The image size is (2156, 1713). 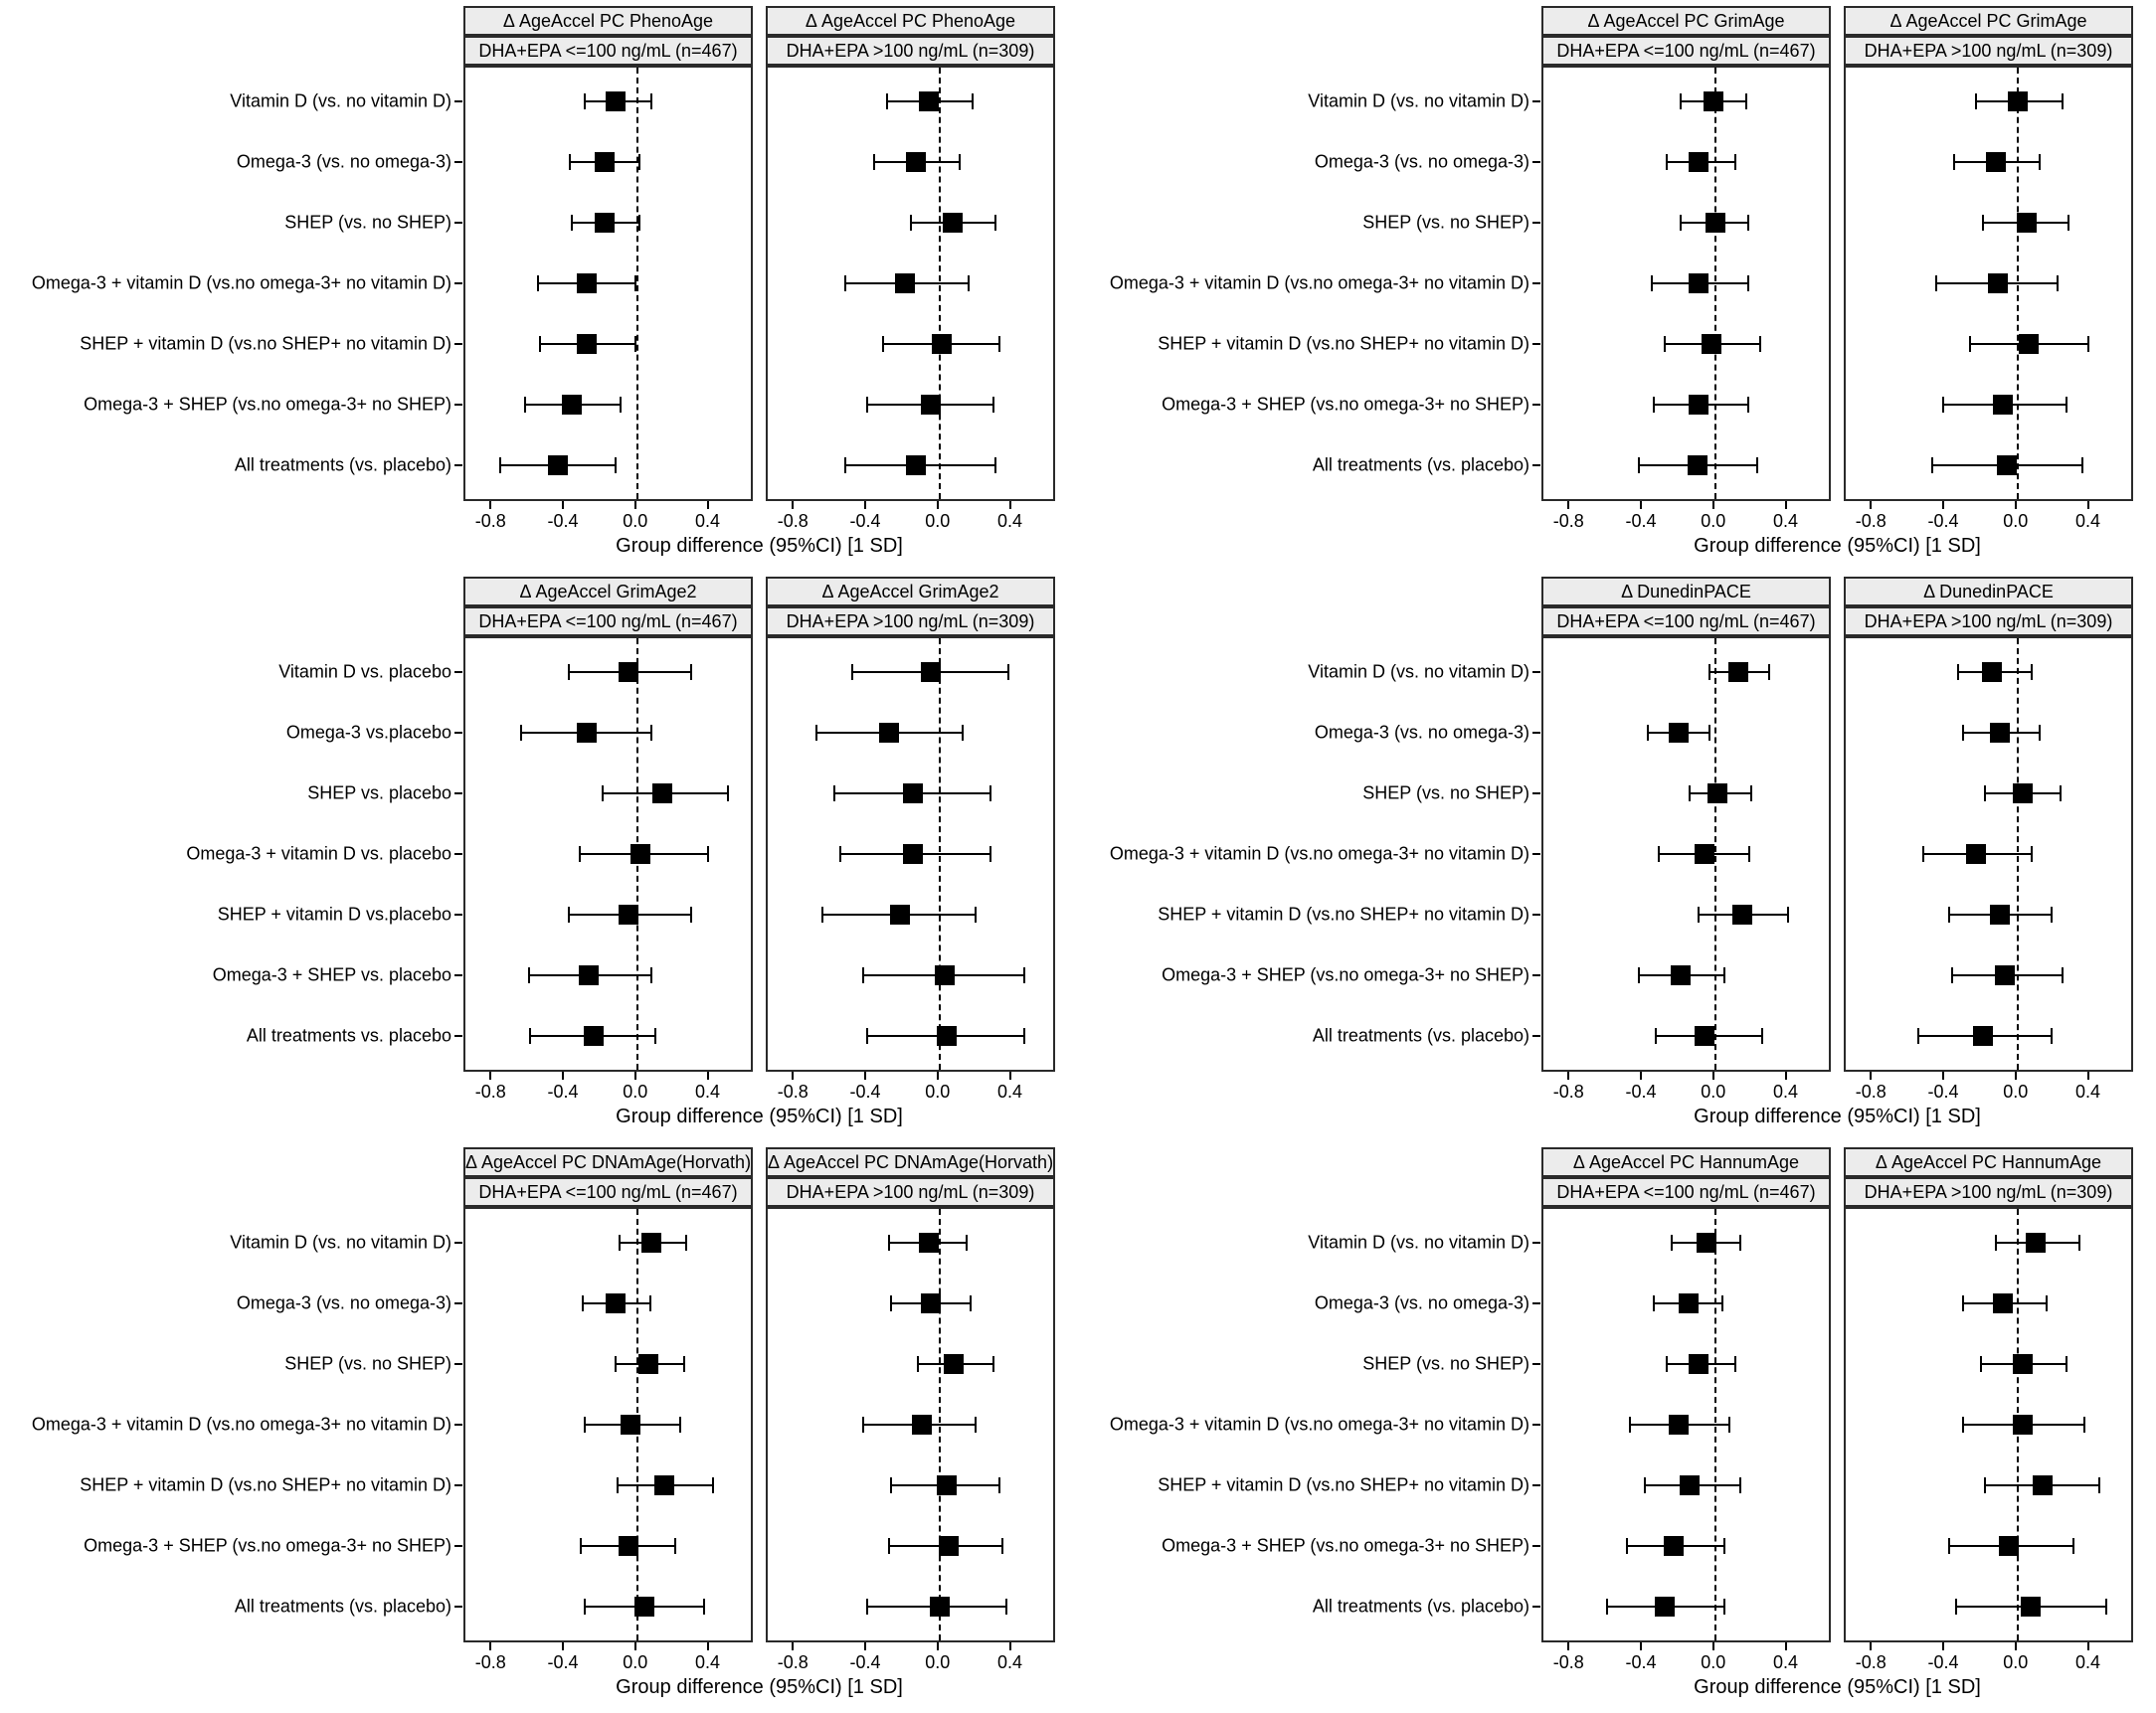 What do you see at coordinates (1686, 1192) in the screenshot?
I see `facet-subtitle-strip: DHA+EPA <=100 ng/mL (n=467)` at bounding box center [1686, 1192].